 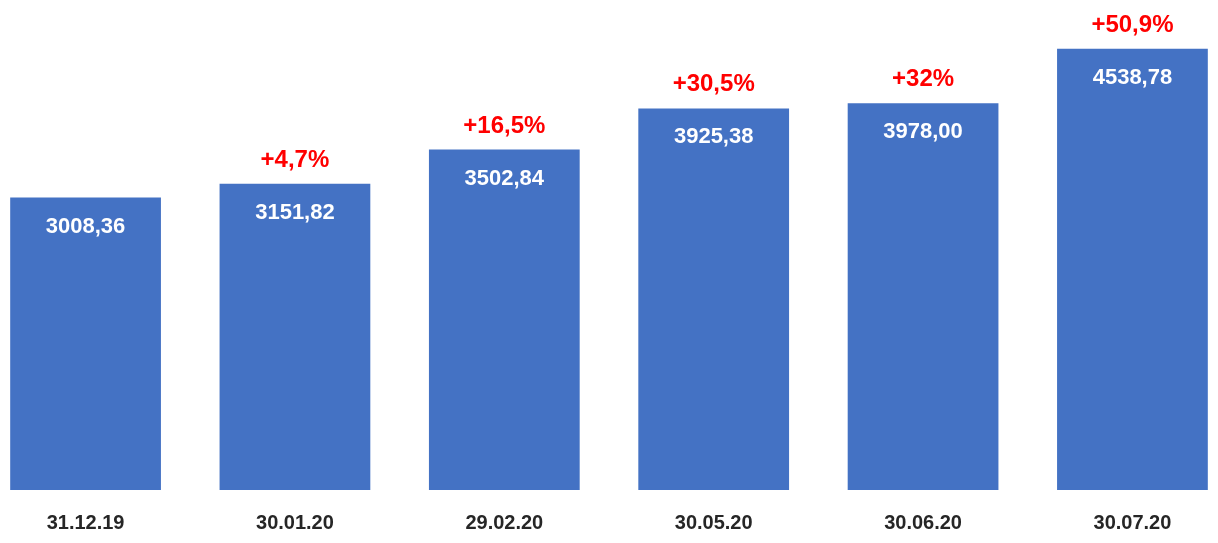 I want to click on annotation: +4,7%, so click(x=295, y=158).